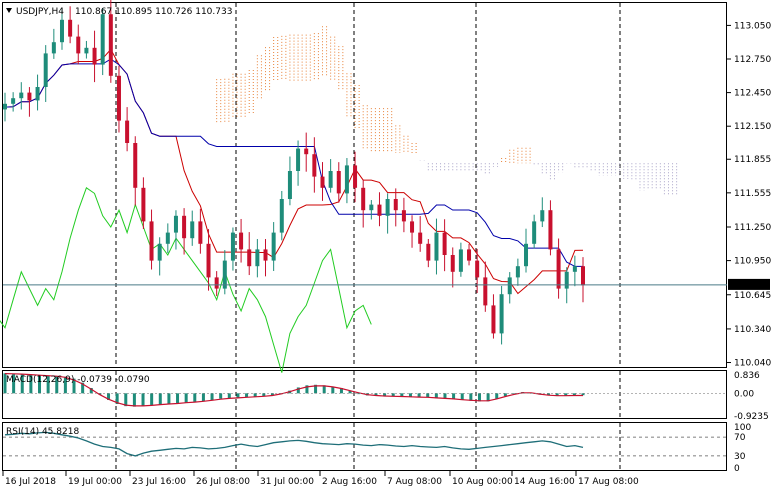 The height and width of the screenshot is (492, 771). I want to click on macd-tick-label: -0.9235, so click(751, 417).